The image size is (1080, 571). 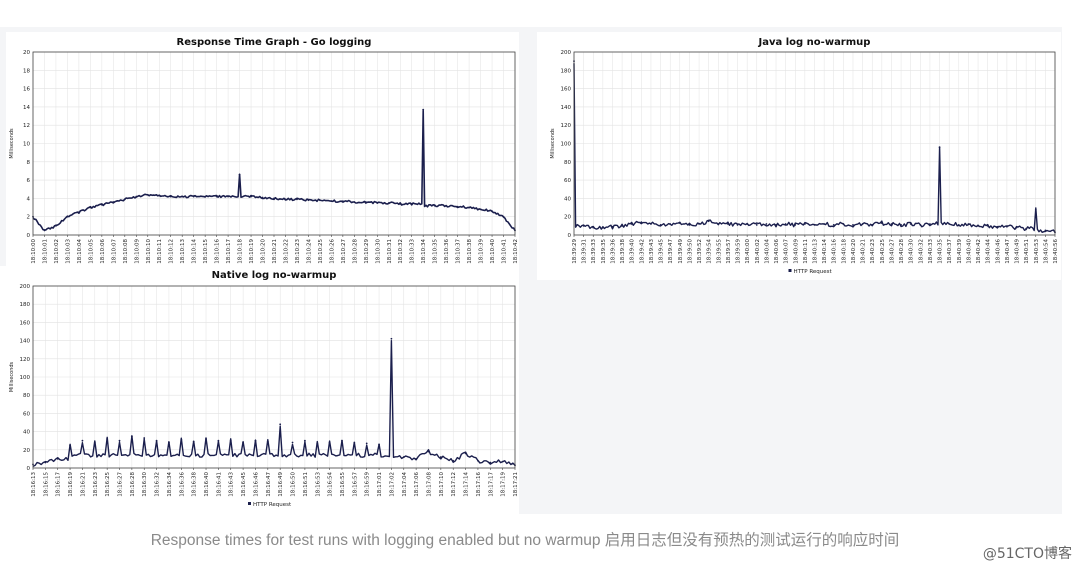 What do you see at coordinates (298, 251) in the screenshot?
I see `x-tick-label: 18:10:23` at bounding box center [298, 251].